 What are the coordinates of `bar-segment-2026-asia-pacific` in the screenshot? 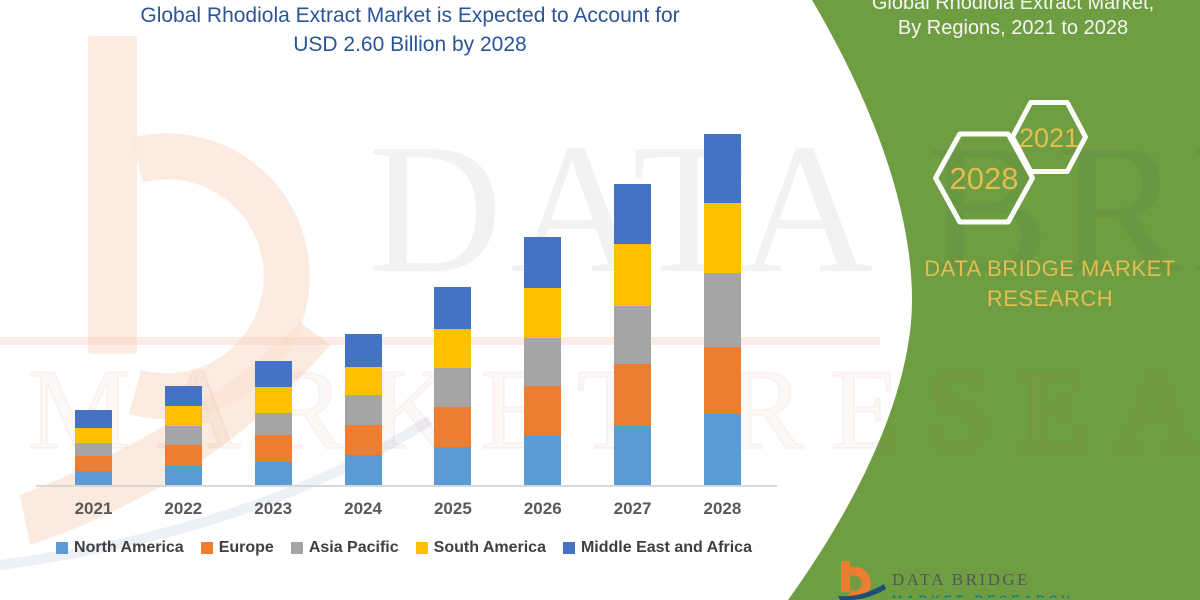 It's located at (543, 362).